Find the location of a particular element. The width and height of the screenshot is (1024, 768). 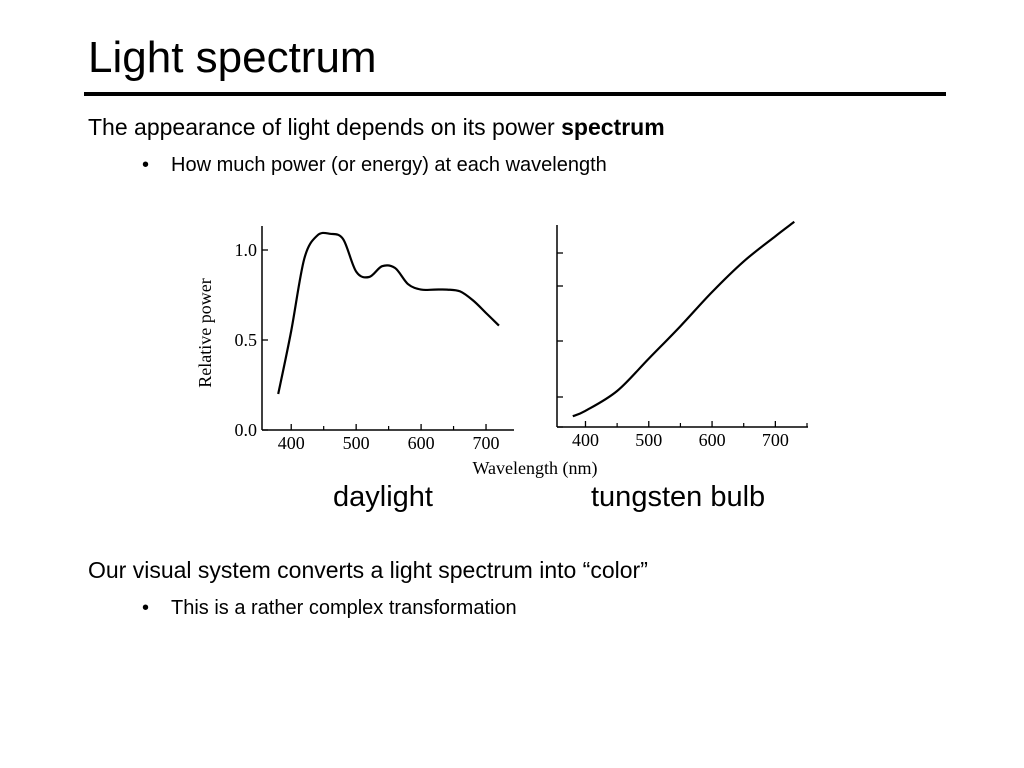

tungsten-x-tick-label: 600 is located at coordinates (712, 440).